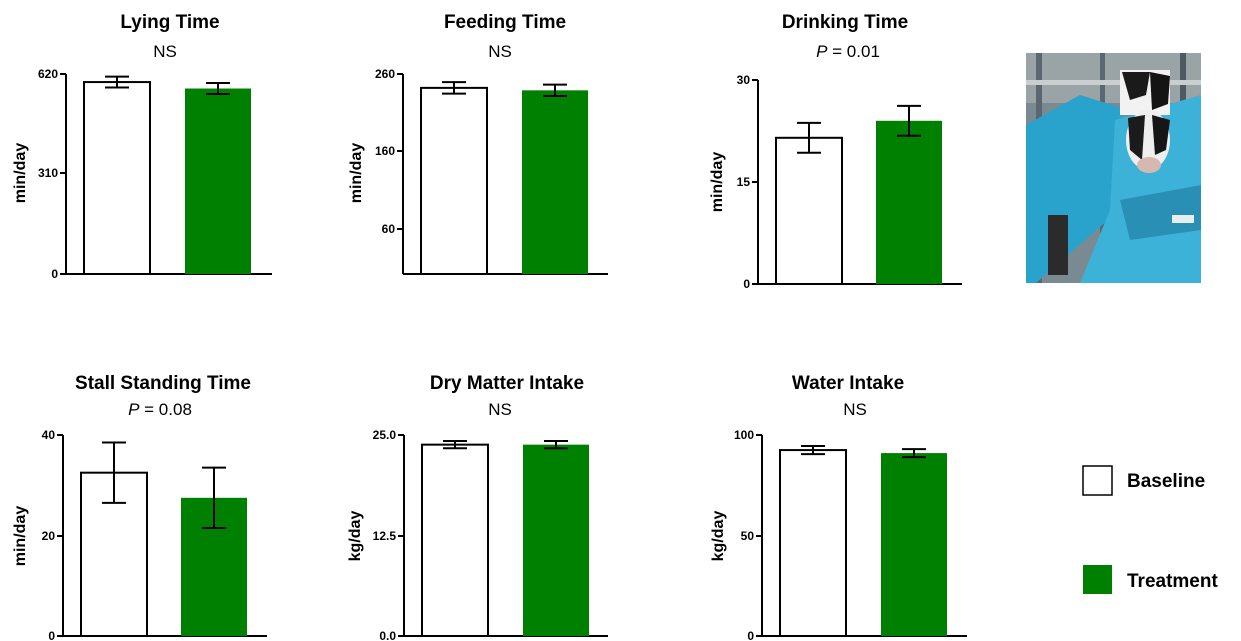 This screenshot has height=641, width=1241. Describe the element at coordinates (169, 22) in the screenshot. I see `chart-title: Lying Time` at that location.